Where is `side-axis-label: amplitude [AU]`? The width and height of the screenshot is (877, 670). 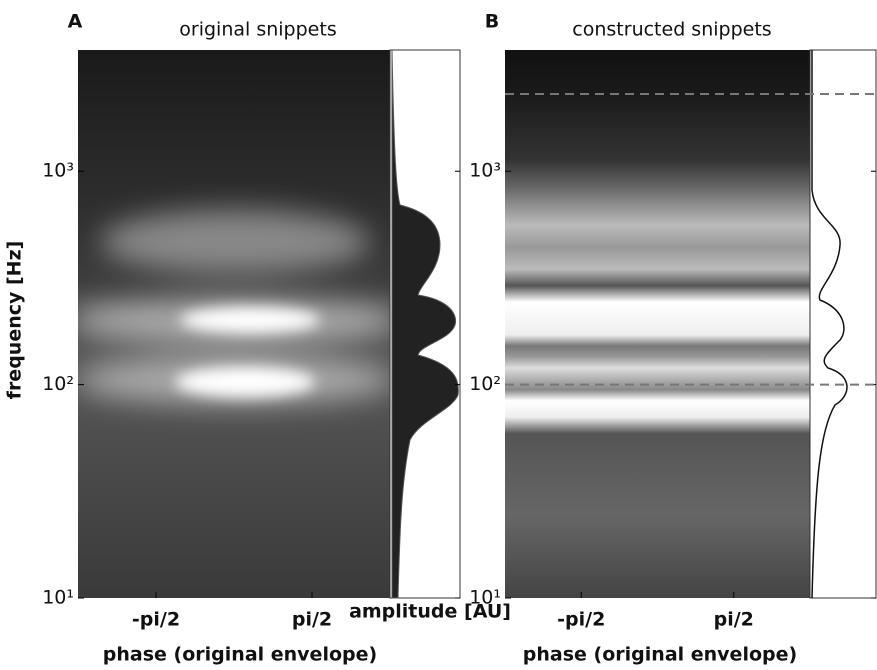 side-axis-label: amplitude [AU] is located at coordinates (430, 612).